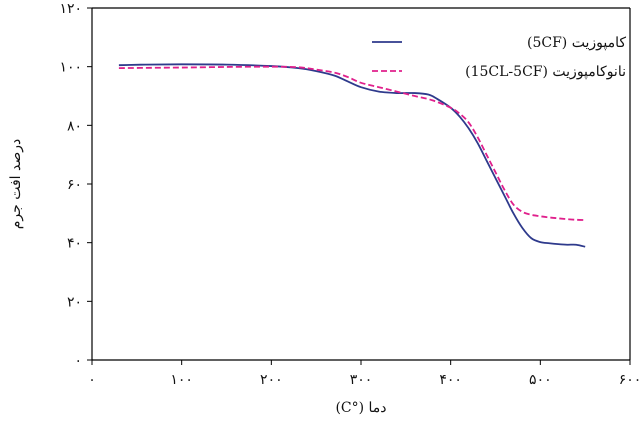 This screenshot has width=639, height=423. I want to click on x-tick-label: ۴۰۰, so click(450, 380).